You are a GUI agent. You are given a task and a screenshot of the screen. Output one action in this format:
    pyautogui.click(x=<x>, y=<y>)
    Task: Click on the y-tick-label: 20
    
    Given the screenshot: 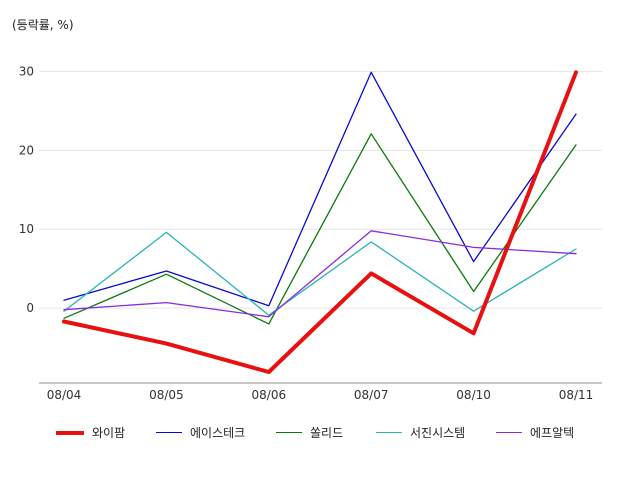 What is the action you would take?
    pyautogui.click(x=26, y=150)
    